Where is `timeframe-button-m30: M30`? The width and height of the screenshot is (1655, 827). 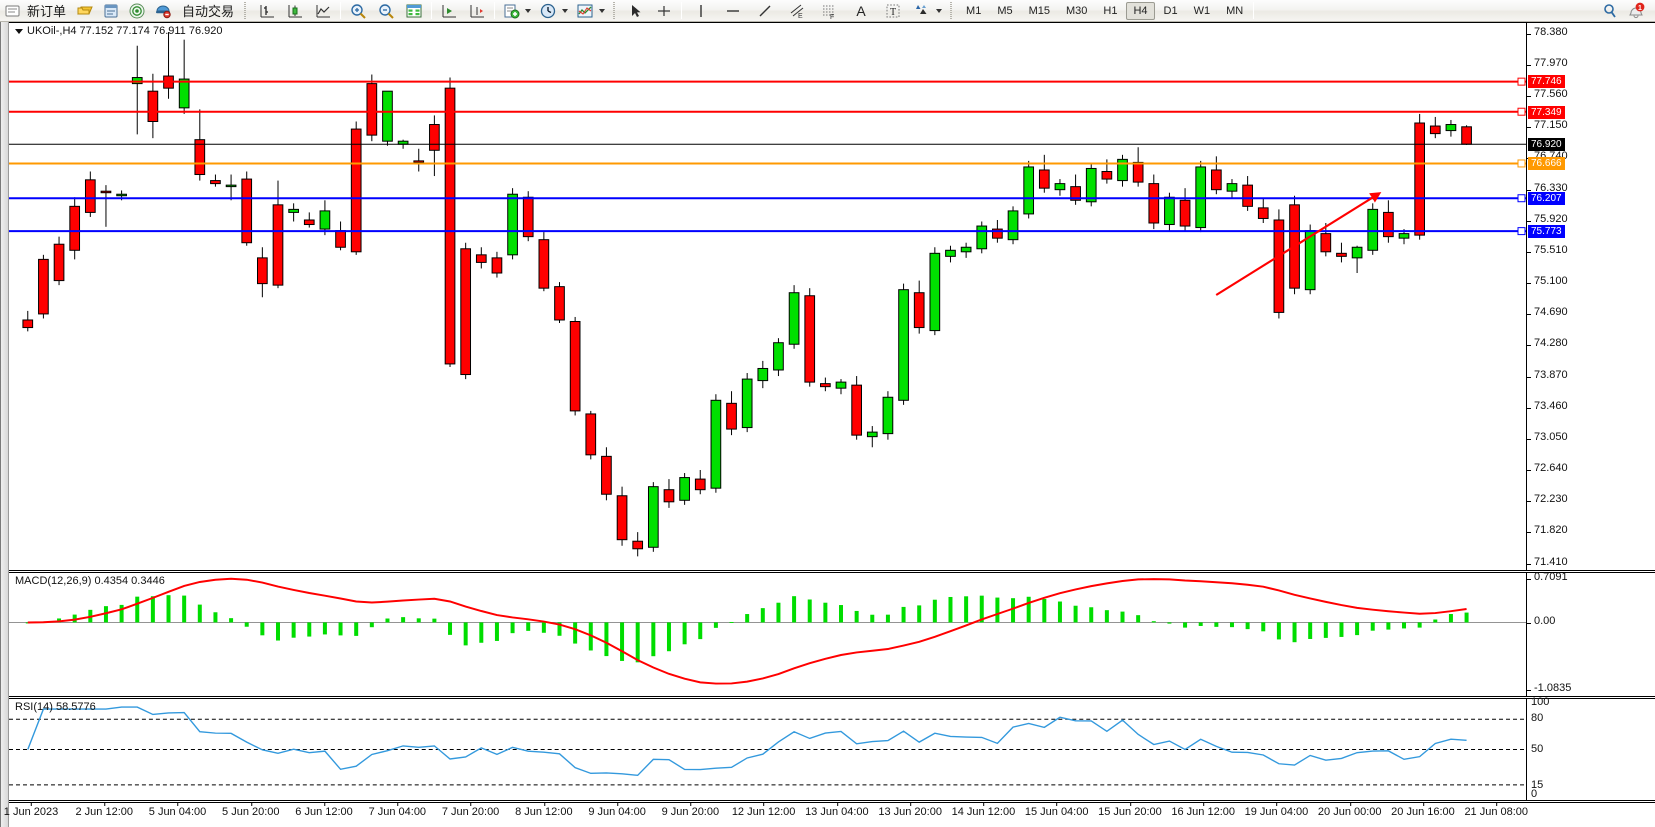 timeframe-button-m30: M30 is located at coordinates (1077, 10).